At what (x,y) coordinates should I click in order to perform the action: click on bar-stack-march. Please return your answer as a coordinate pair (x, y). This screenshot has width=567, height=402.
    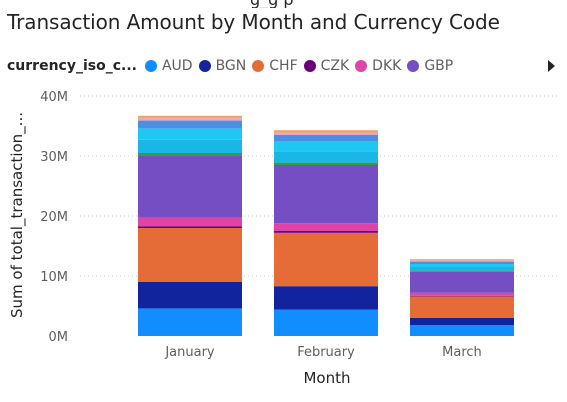
    Looking at the image, I should click on (462, 297).